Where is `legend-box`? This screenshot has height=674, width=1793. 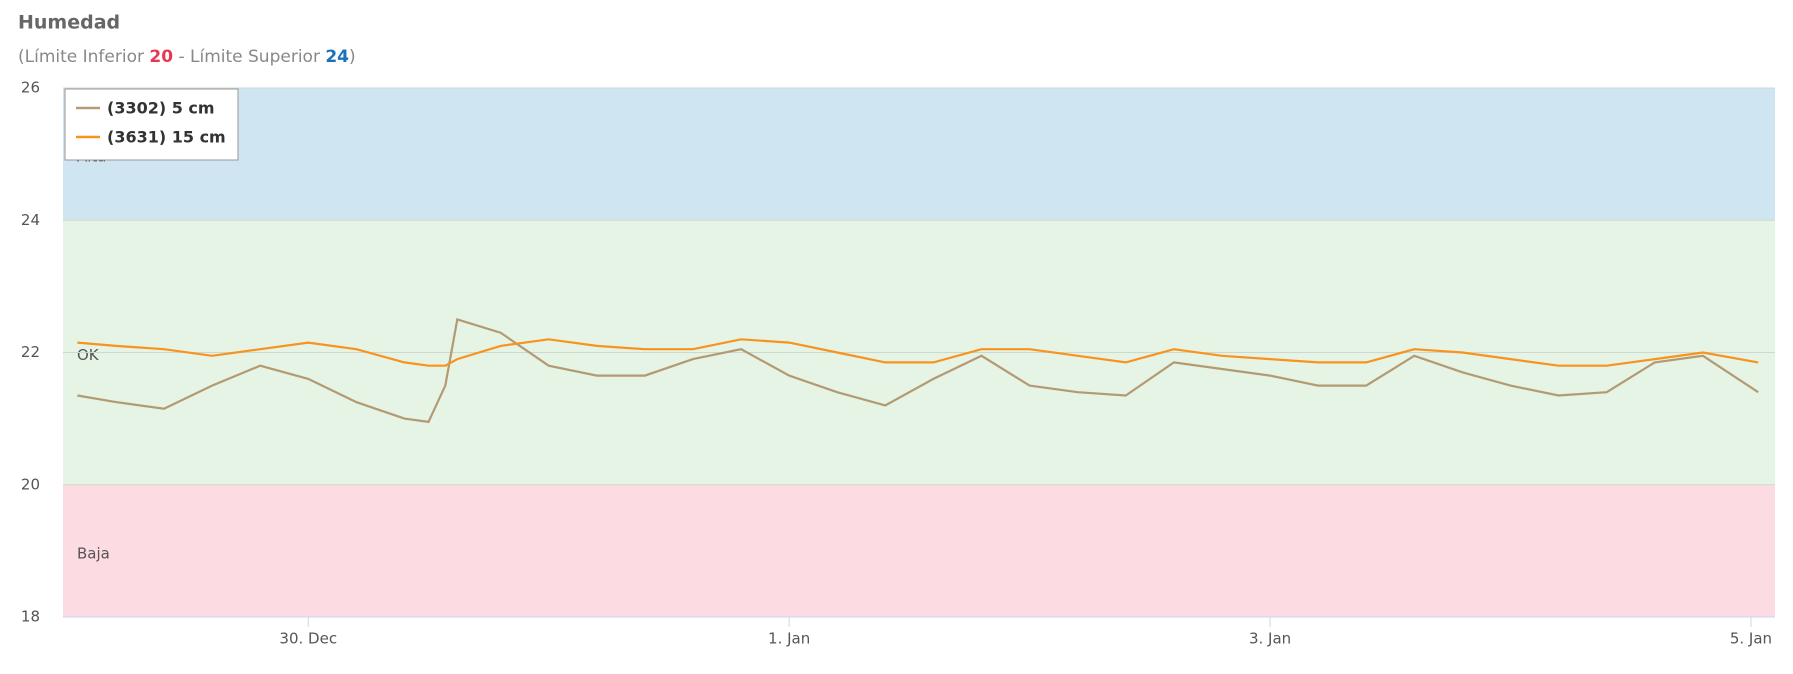
legend-box is located at coordinates (151, 124).